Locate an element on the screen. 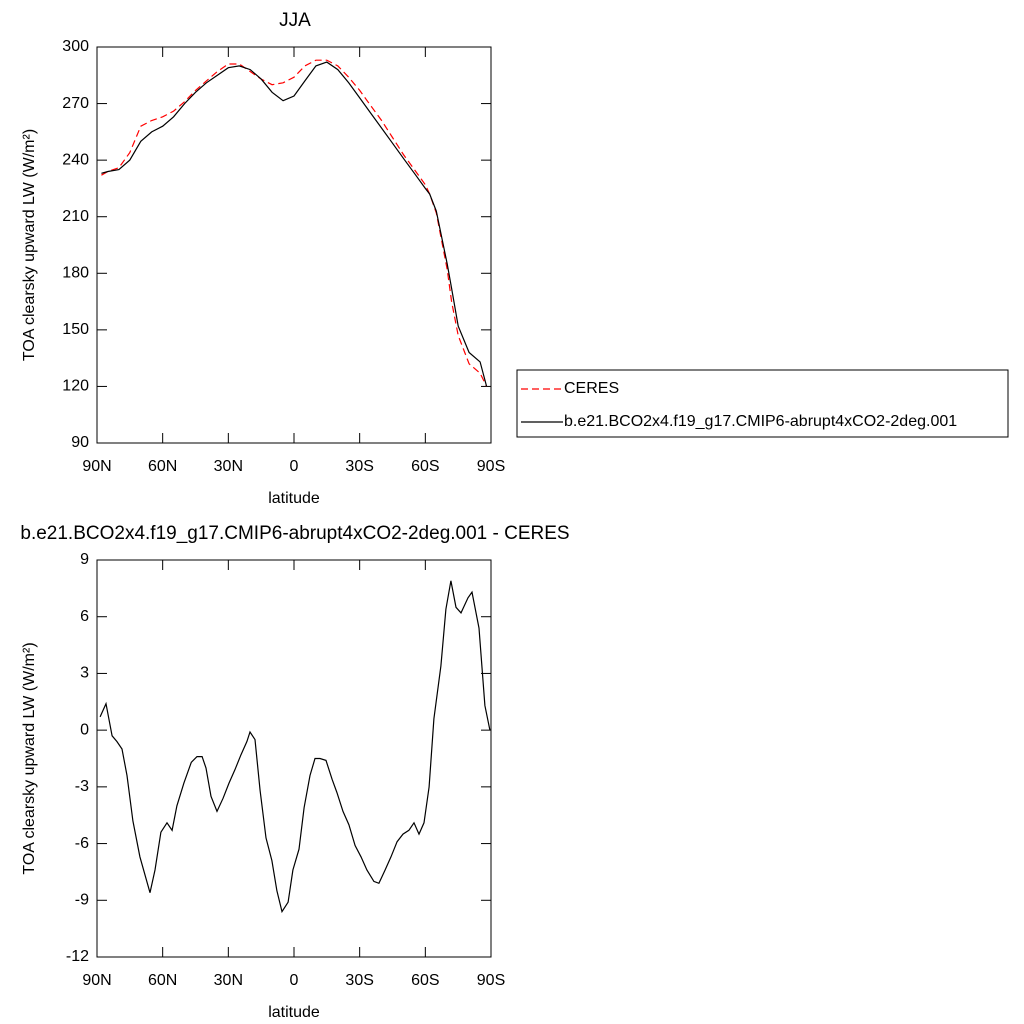 The width and height of the screenshot is (1024, 1024). y-tick-label: 90 is located at coordinates (80, 442).